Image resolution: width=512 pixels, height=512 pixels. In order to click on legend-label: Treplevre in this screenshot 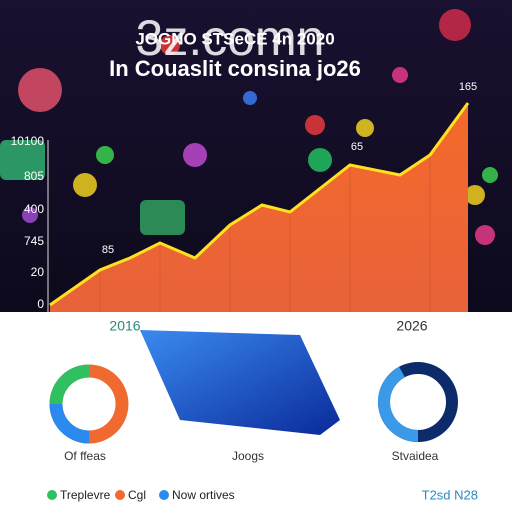, I will do `click(85, 495)`.